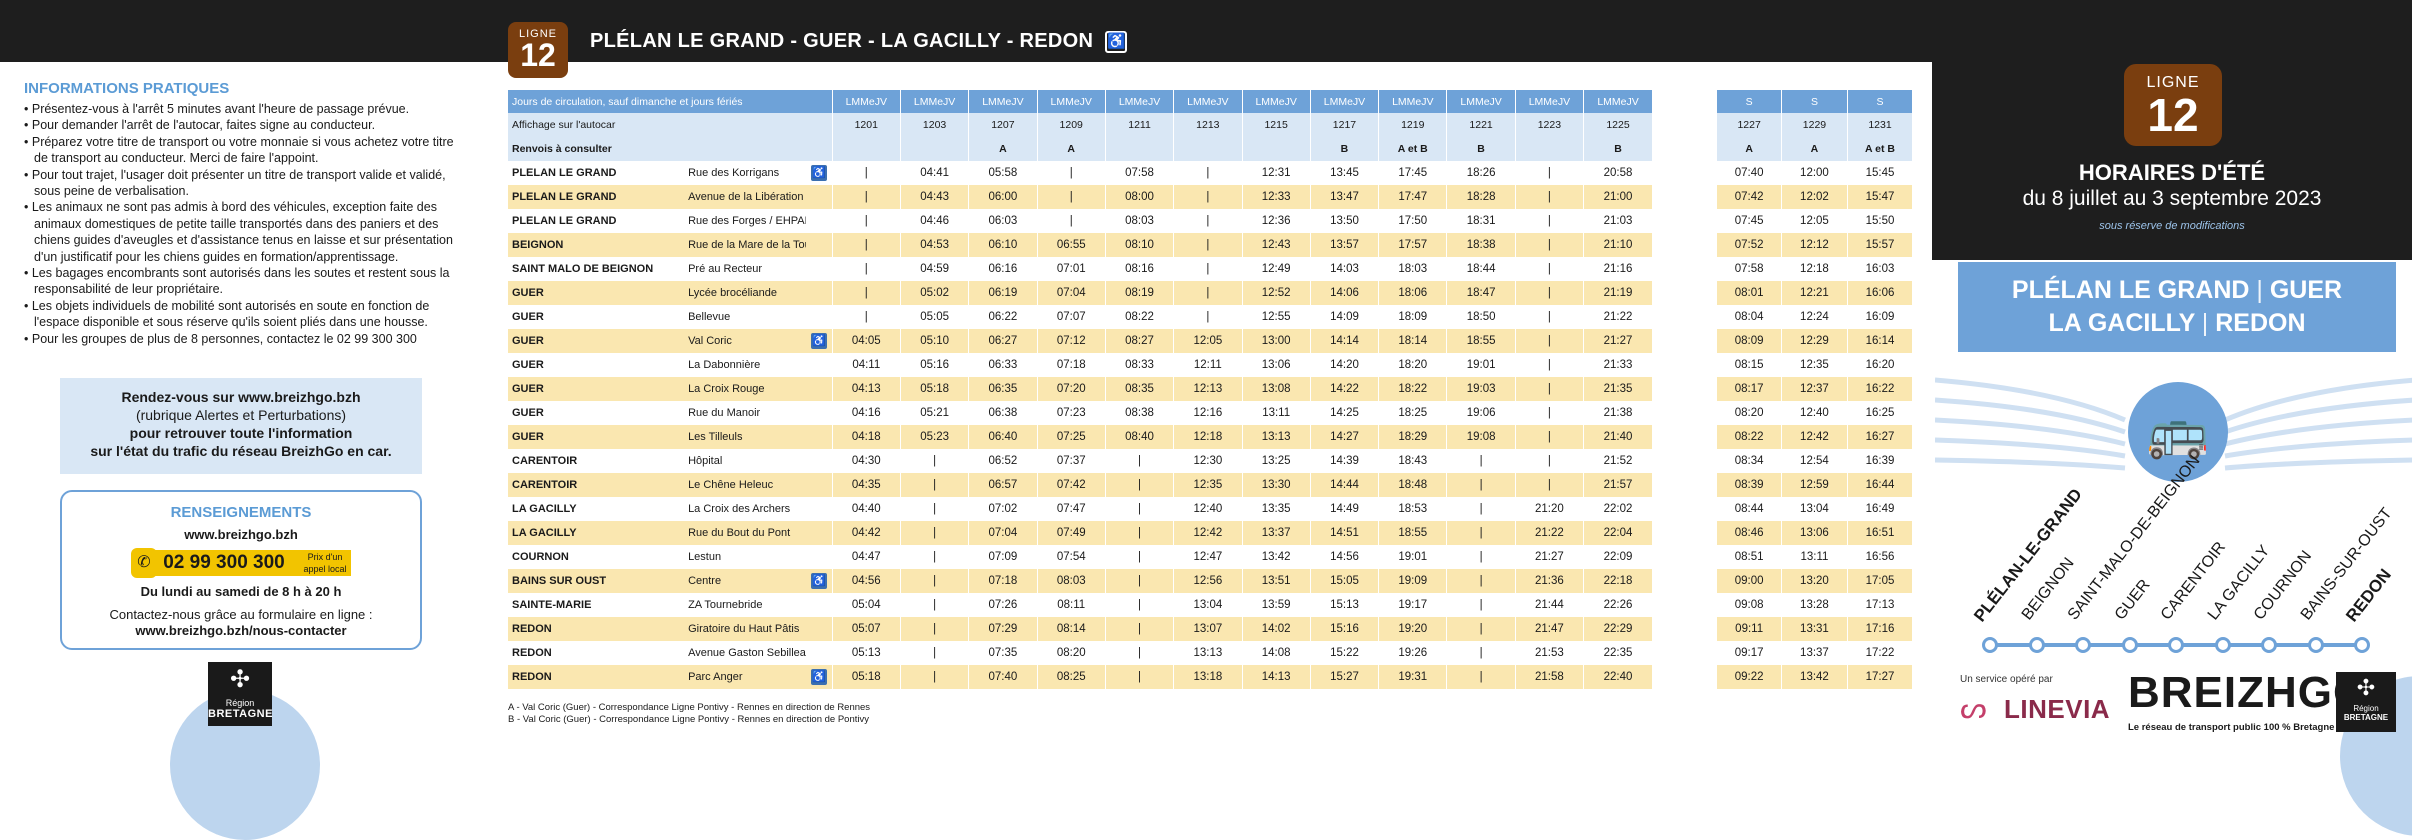 This screenshot has height=840, width=2412. I want to click on sat-table-row: 08:20 12:40 16:25, so click(1814, 413).